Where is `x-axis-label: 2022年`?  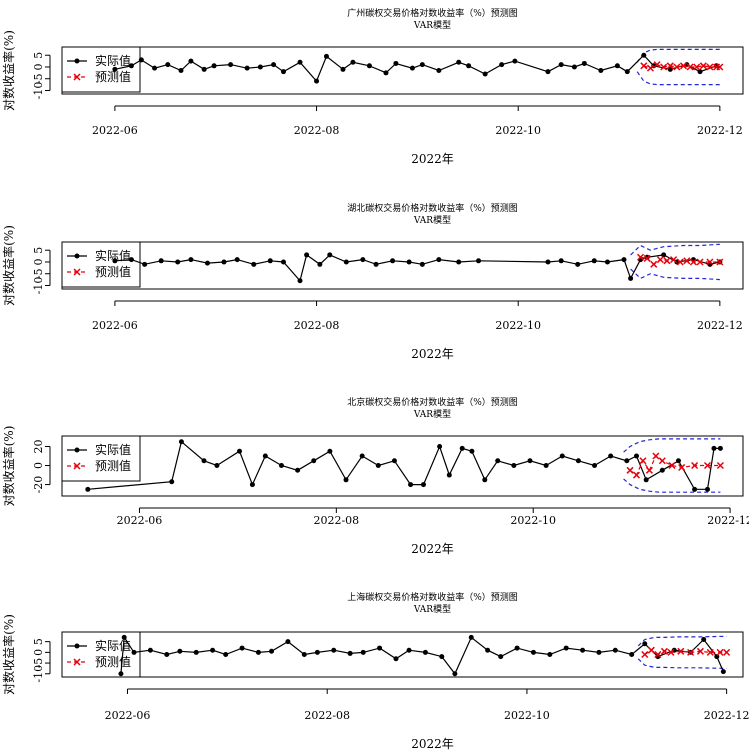
x-axis-label: 2022年 is located at coordinates (432, 744).